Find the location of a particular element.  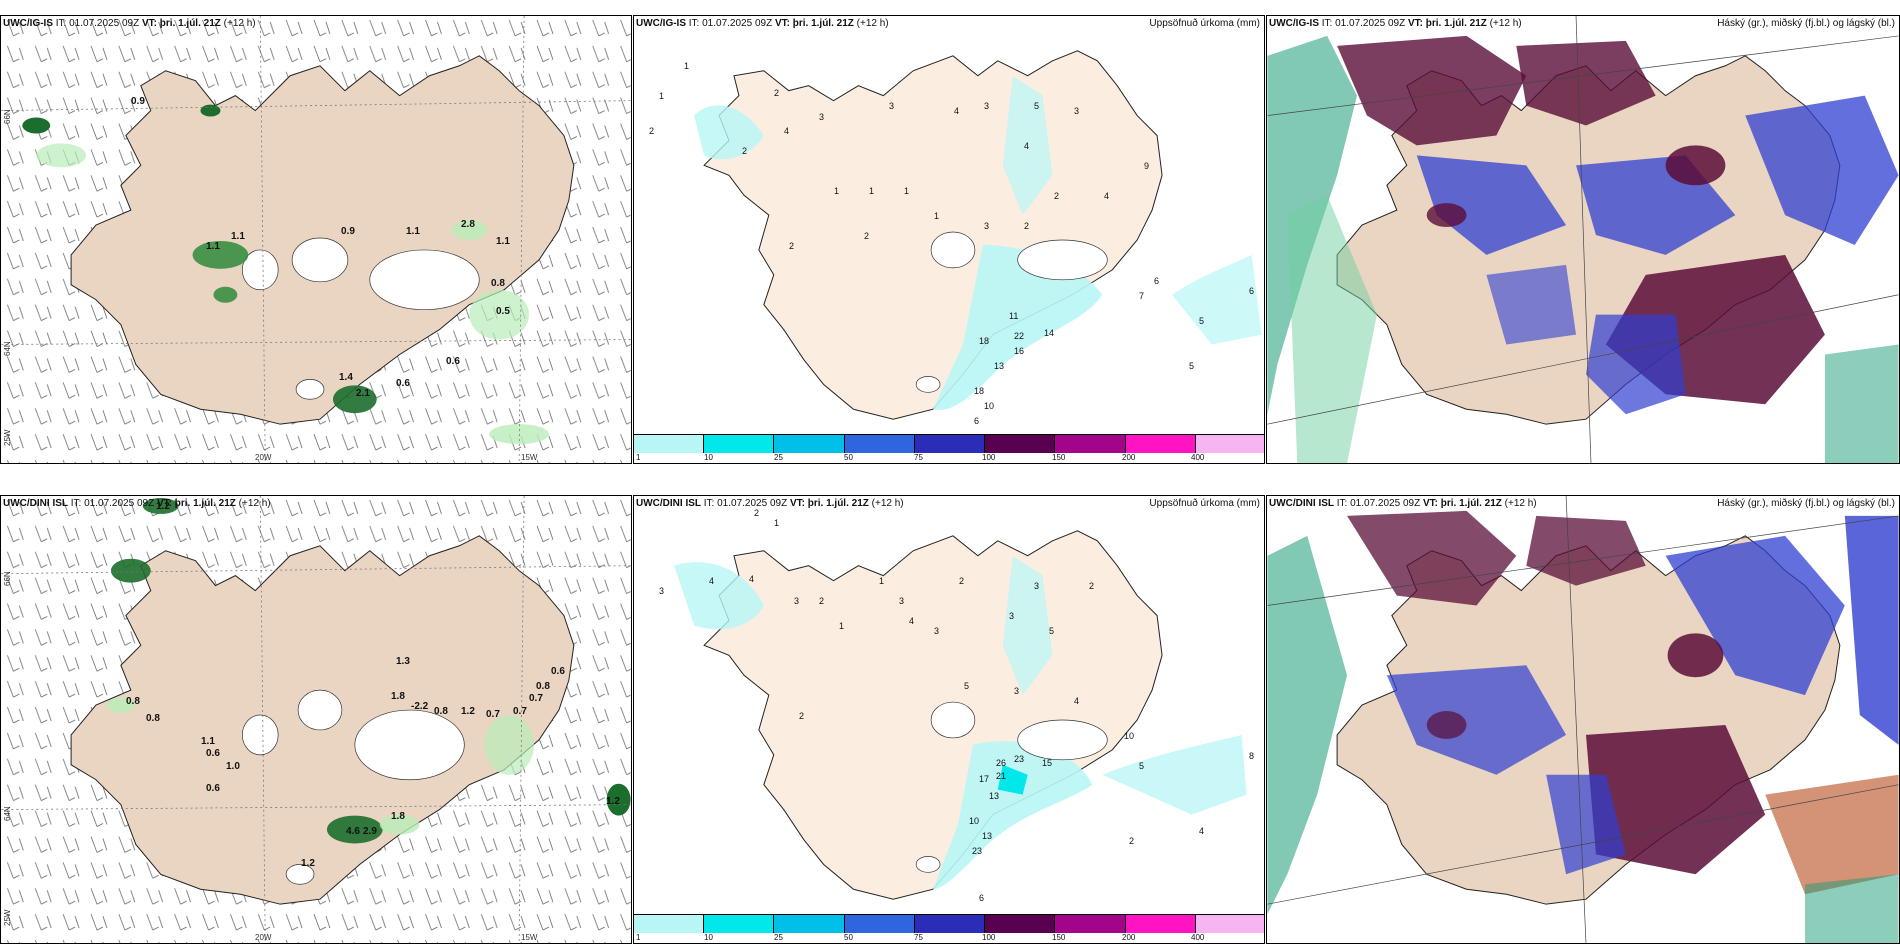

value-label: 1.4 is located at coordinates (346, 377).